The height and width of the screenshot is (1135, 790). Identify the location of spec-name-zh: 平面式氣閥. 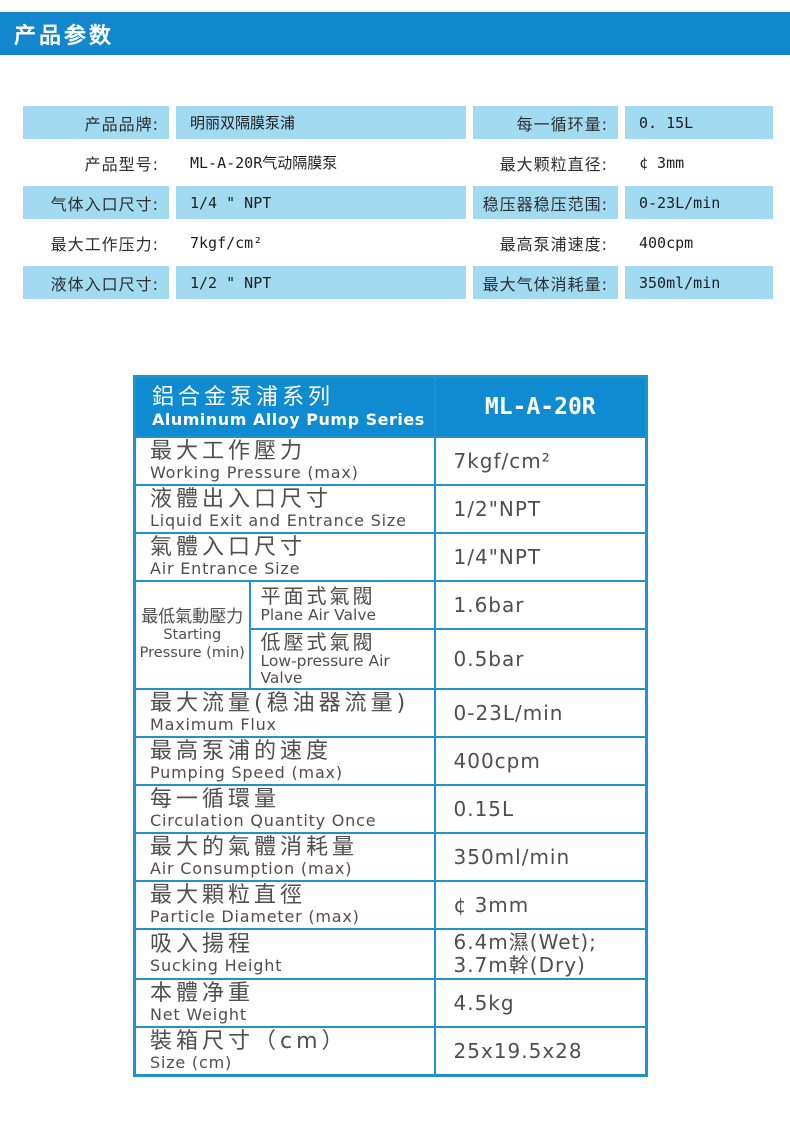
(318, 596).